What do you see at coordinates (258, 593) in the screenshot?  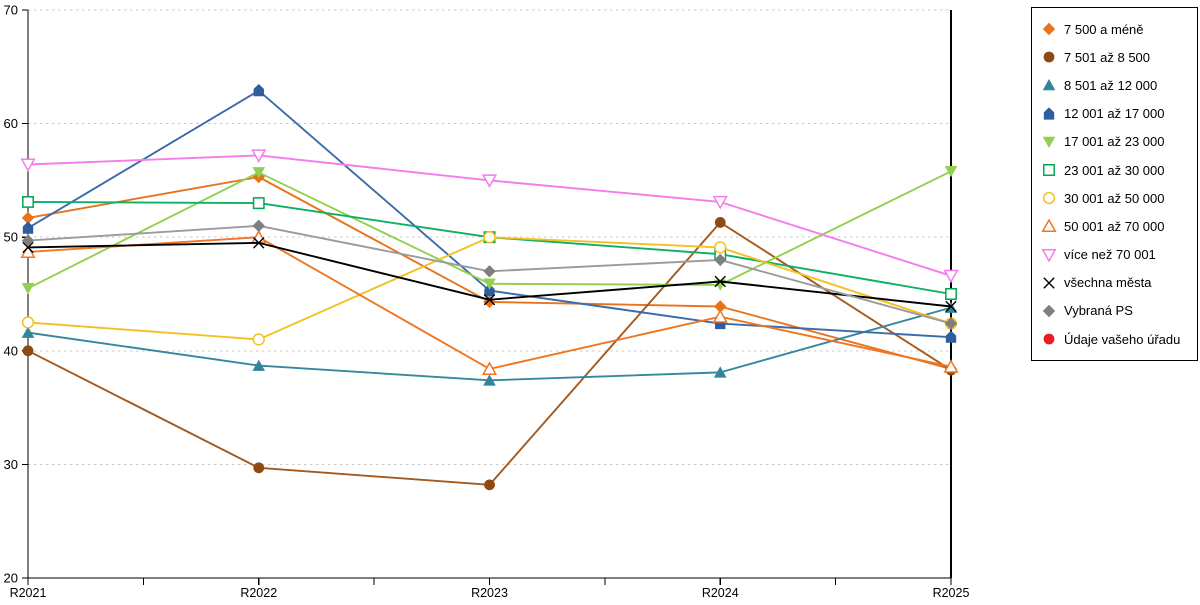 I see `x-axis-label: R2022` at bounding box center [258, 593].